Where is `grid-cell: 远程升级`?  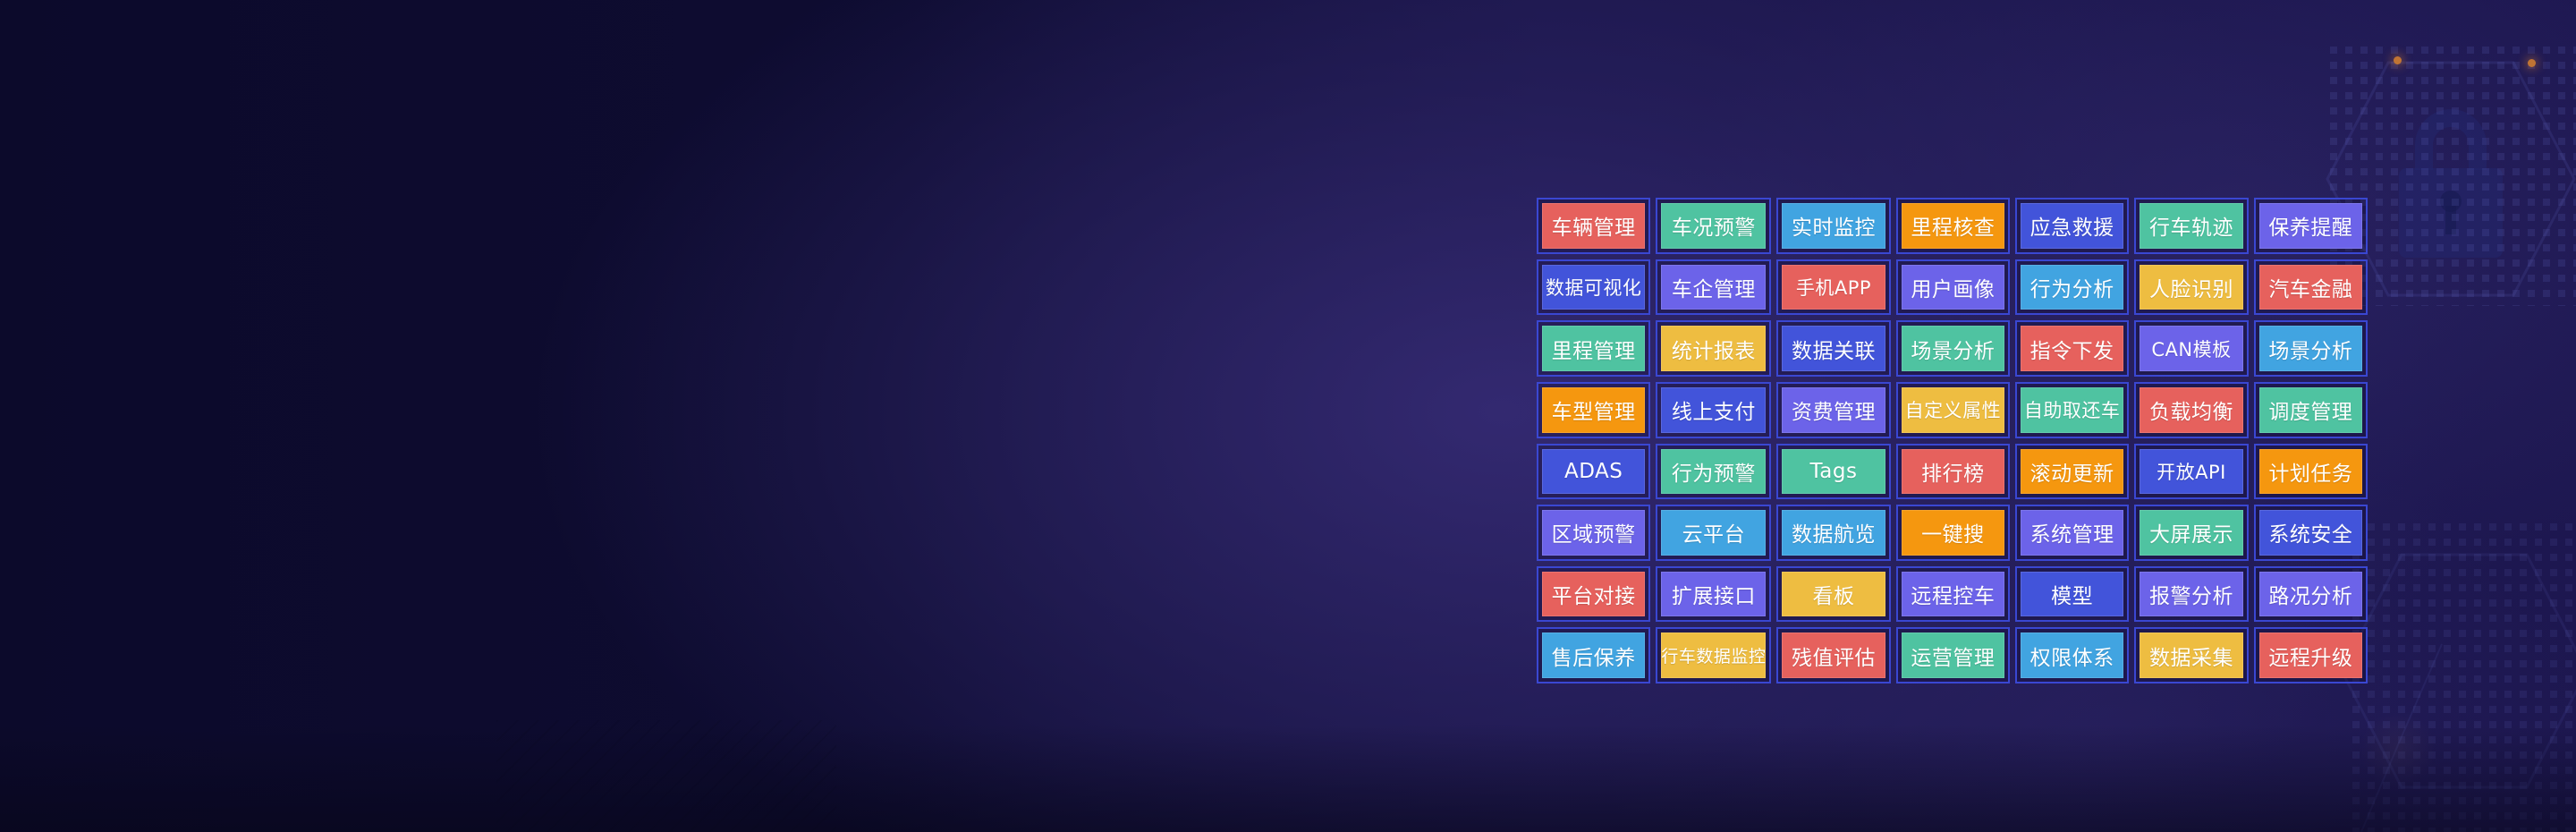 grid-cell: 远程升级 is located at coordinates (2310, 655).